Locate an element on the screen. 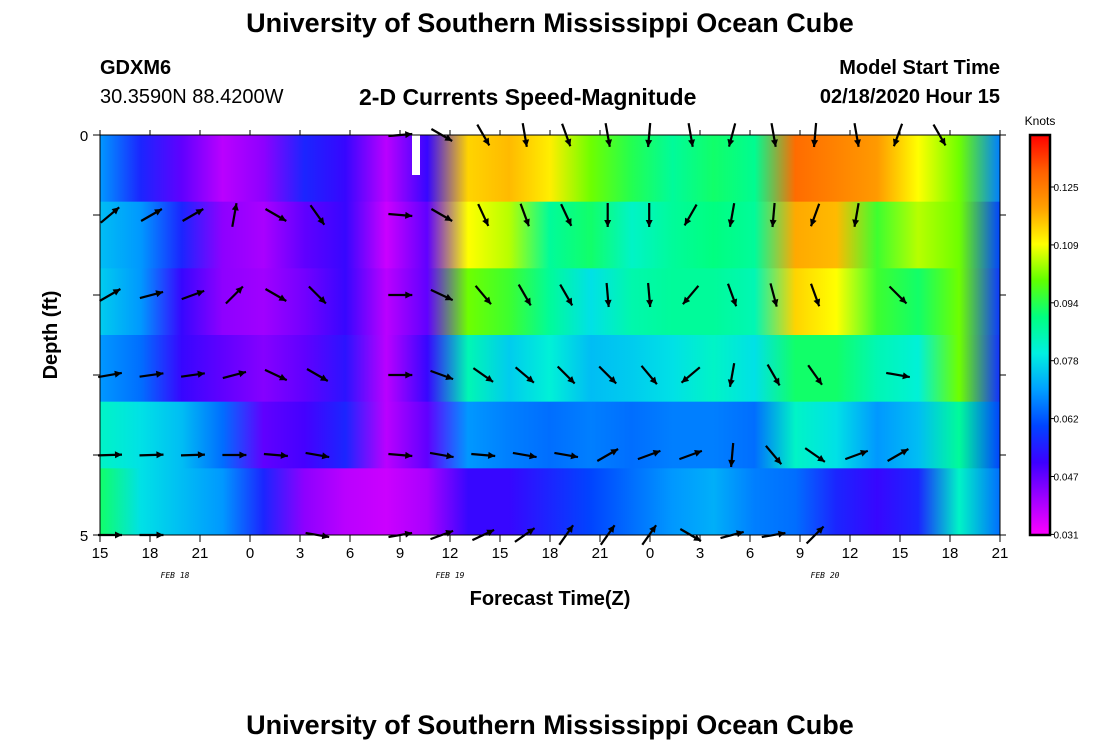  x-tick-label: 6 is located at coordinates (750, 553).